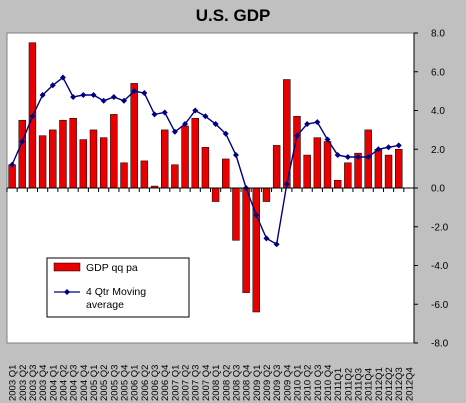 The width and height of the screenshot is (466, 403). What do you see at coordinates (348, 384) in the screenshot?
I see `x-tick-label: 2011Q2` at bounding box center [348, 384].